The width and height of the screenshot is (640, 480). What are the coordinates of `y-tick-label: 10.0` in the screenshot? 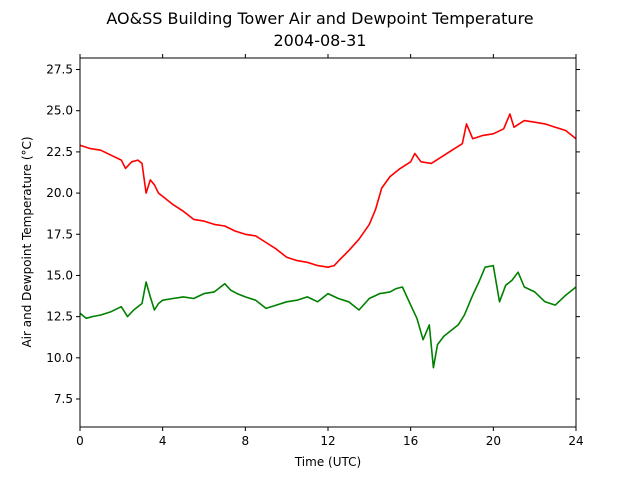 It's located at (59, 358).